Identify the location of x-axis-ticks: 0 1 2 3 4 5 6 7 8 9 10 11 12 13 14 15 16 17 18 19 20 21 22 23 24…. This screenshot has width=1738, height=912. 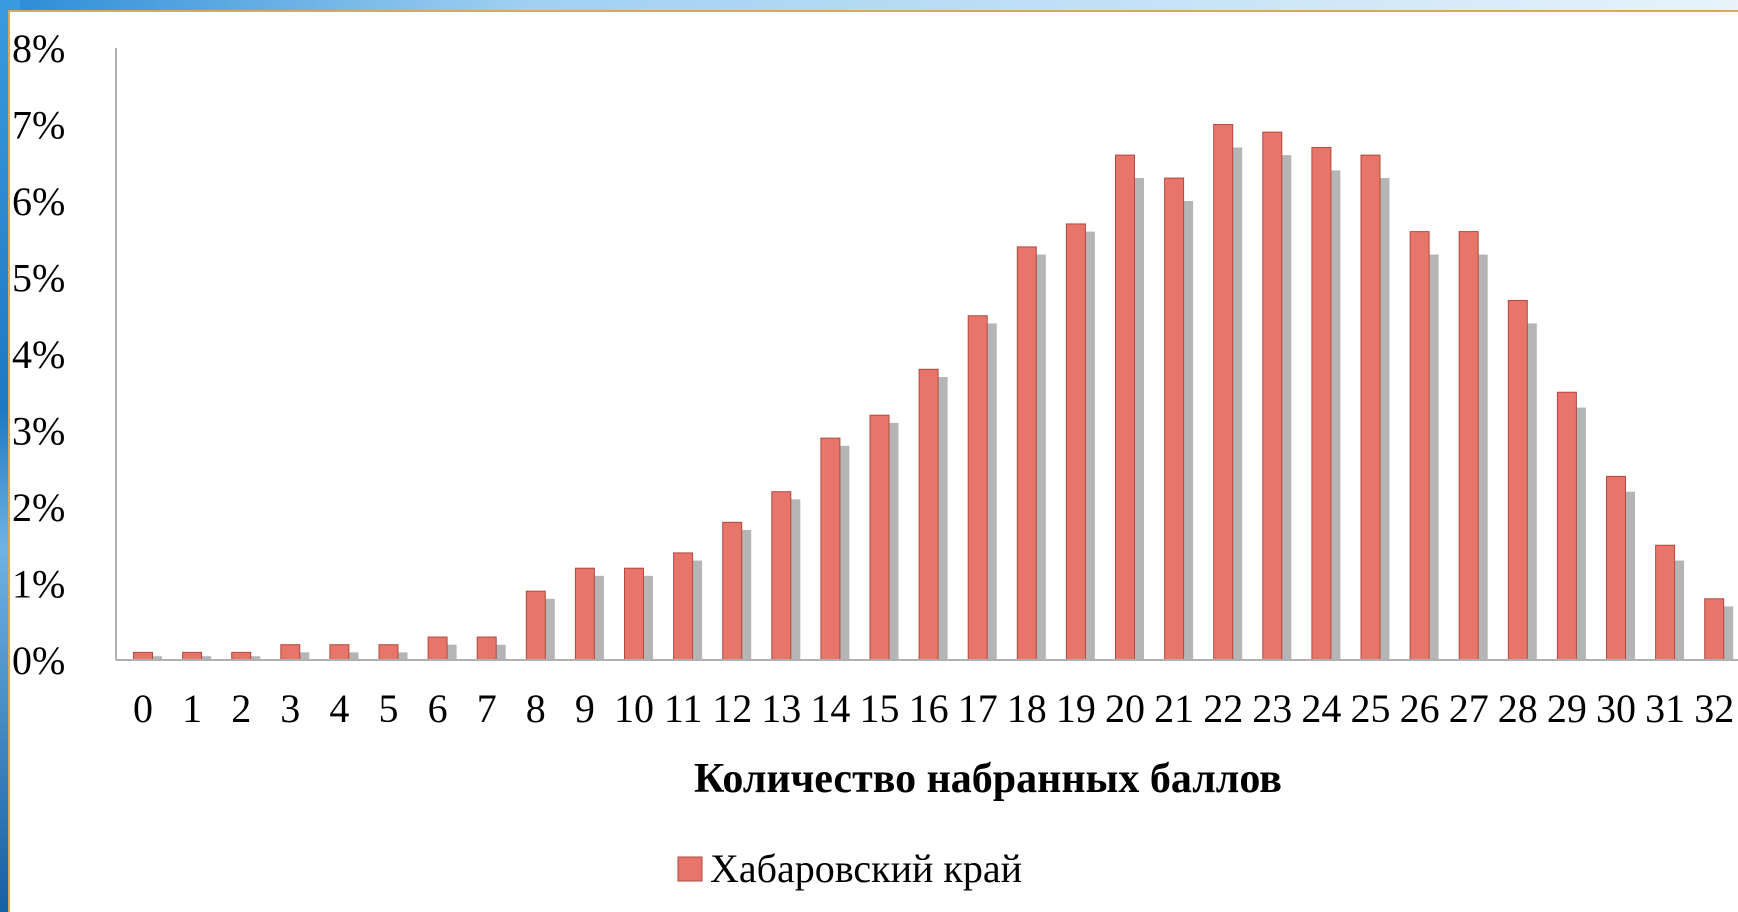
(933, 708).